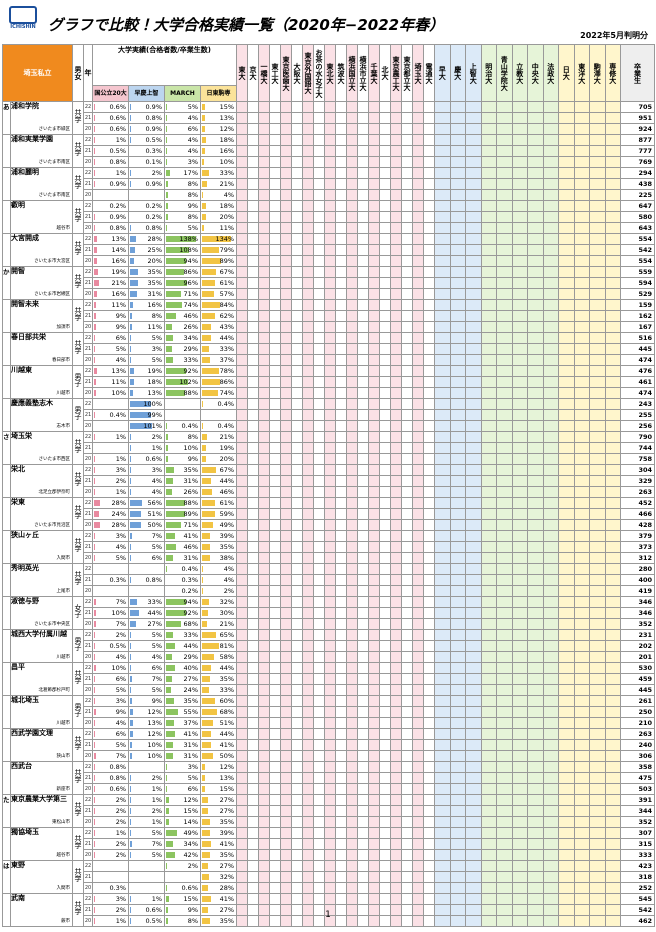 Image resolution: width=656 pixels, height=932 pixels. Describe the element at coordinates (218, 734) in the screenshot. I see `rate-cell: 44%` at that location.